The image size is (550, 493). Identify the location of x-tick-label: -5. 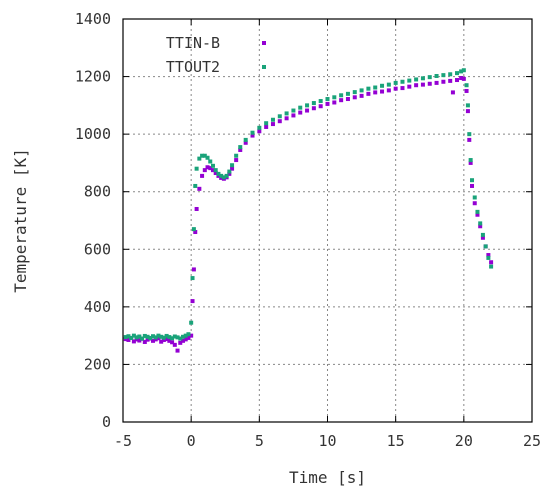
(123, 441).